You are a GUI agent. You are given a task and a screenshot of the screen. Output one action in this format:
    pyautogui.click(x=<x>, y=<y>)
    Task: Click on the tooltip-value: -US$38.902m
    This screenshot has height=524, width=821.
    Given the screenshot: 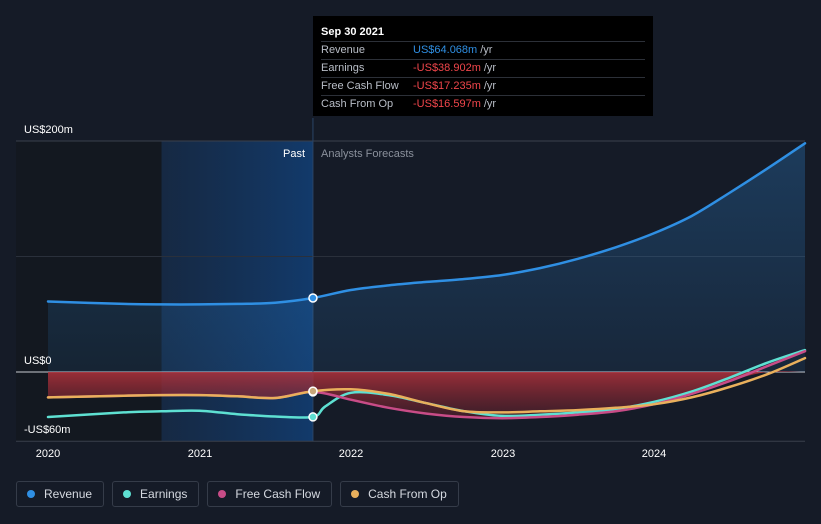 What is the action you would take?
    pyautogui.click(x=447, y=68)
    